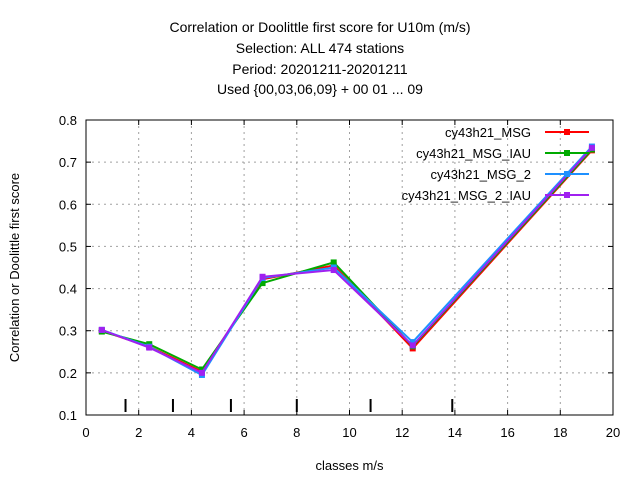  What do you see at coordinates (350, 465) in the screenshot?
I see `x-axis-label: classes m/s` at bounding box center [350, 465].